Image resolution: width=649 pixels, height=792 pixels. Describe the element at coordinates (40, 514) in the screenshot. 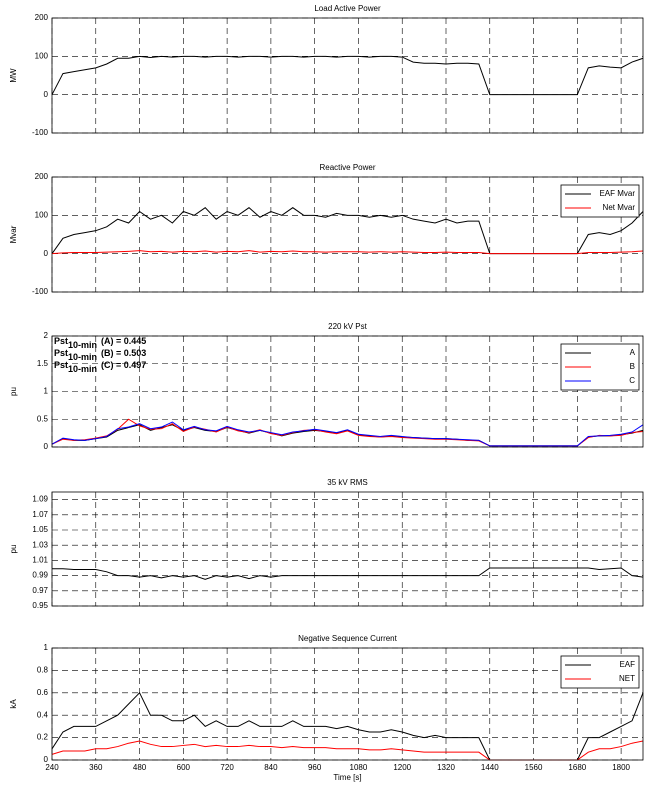

I see `y-tick-label: 1.07` at that location.